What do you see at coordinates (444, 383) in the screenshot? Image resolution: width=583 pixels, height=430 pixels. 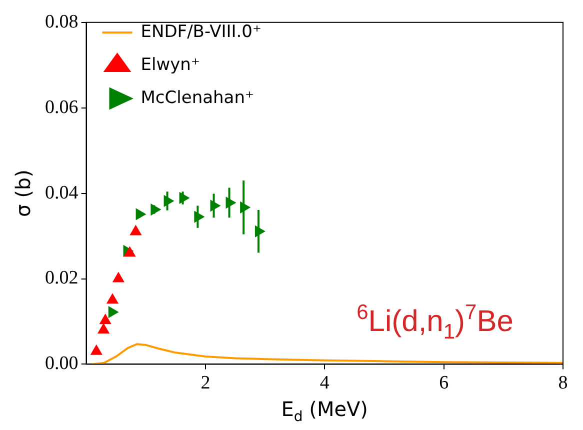 I see `x-tick-label: 6` at bounding box center [444, 383].